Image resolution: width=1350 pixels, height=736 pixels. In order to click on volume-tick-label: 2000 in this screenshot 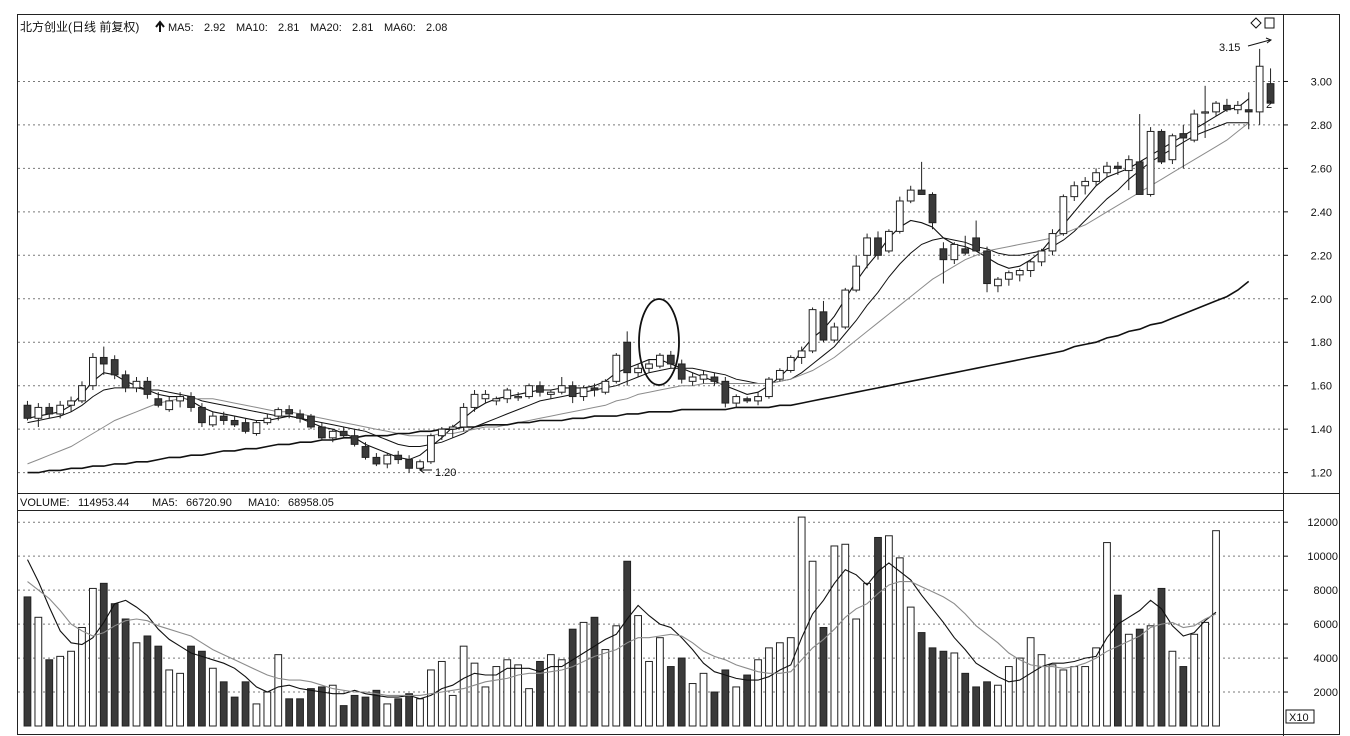, I will do `click(1326, 693)`.